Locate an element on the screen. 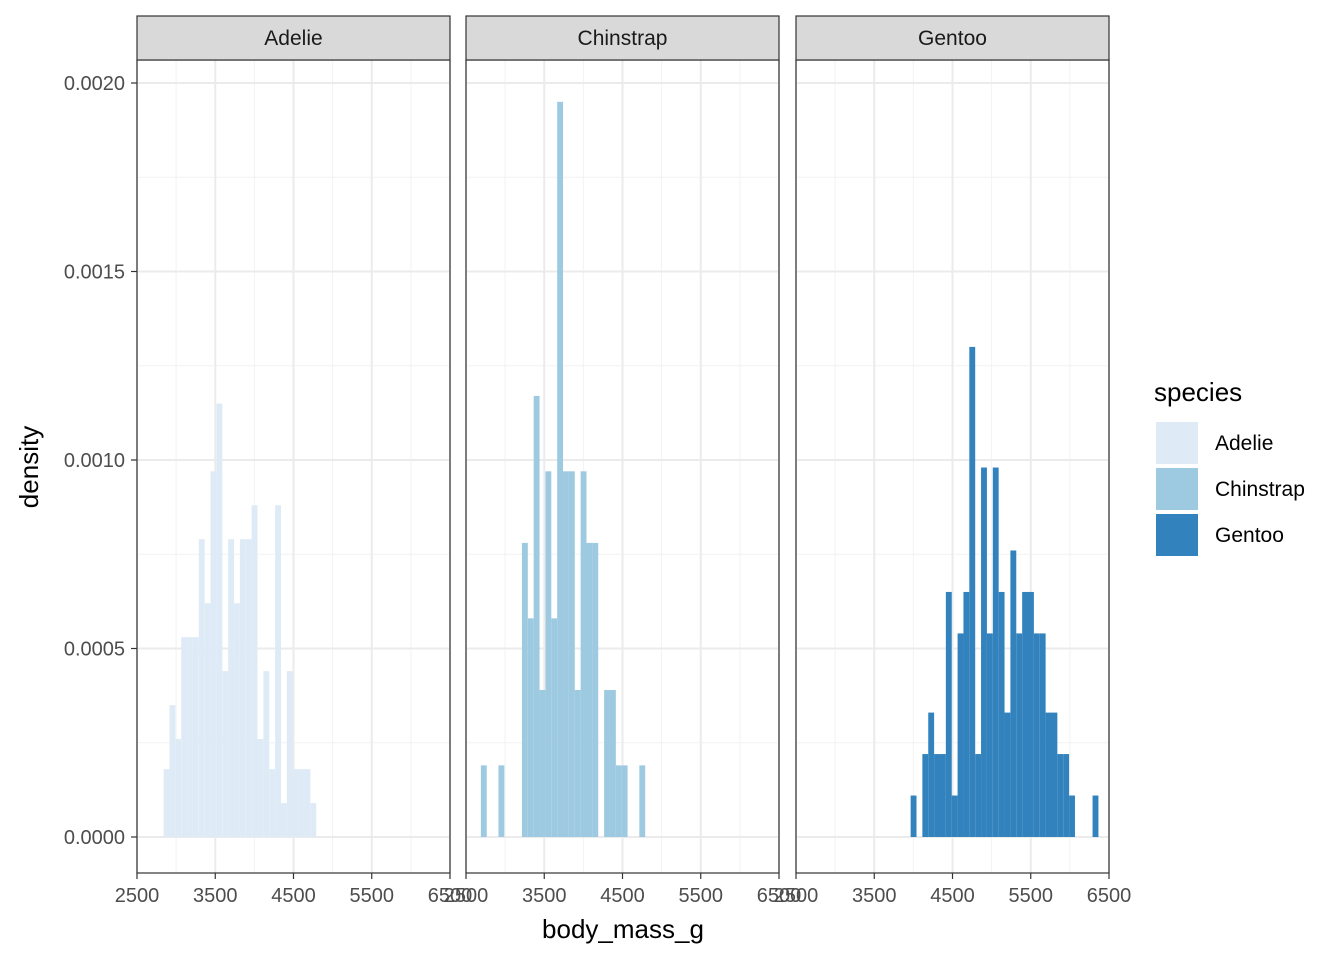  legend-label-chinstrap: Chinstrap is located at coordinates (1260, 489).